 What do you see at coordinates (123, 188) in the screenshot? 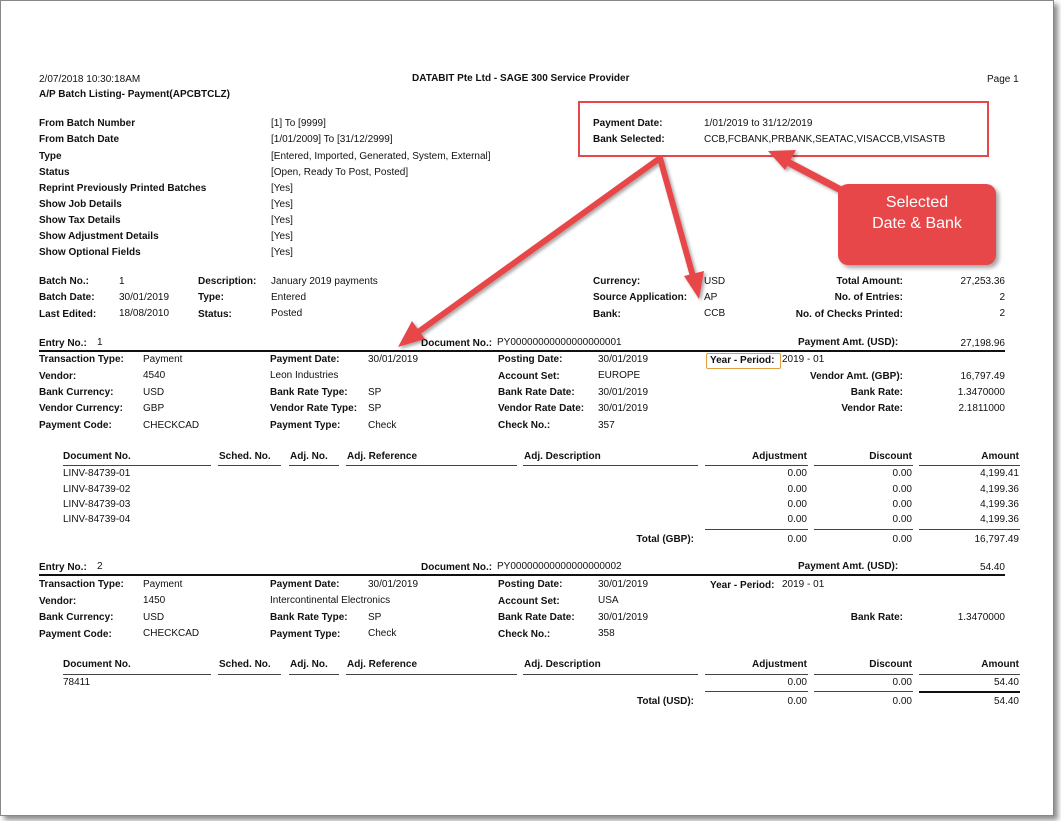
I see `criteria-label: Reprint Previously Printed Batches` at bounding box center [123, 188].